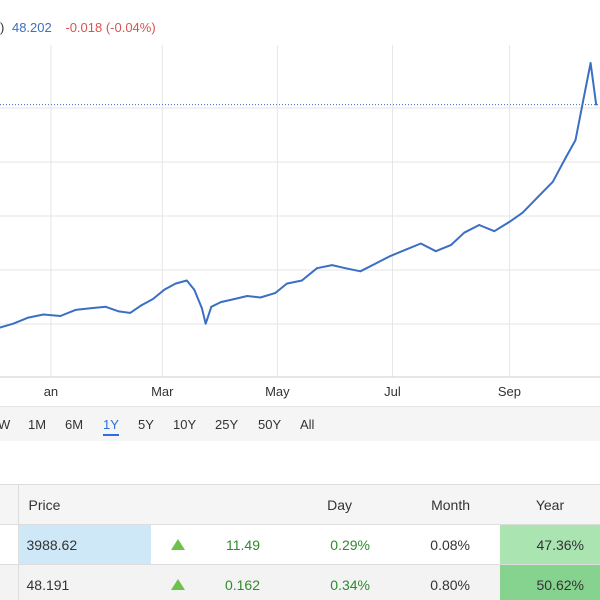 This screenshot has height=600, width=600. What do you see at coordinates (84, 582) in the screenshot?
I see `price-cell: 48.191` at bounding box center [84, 582].